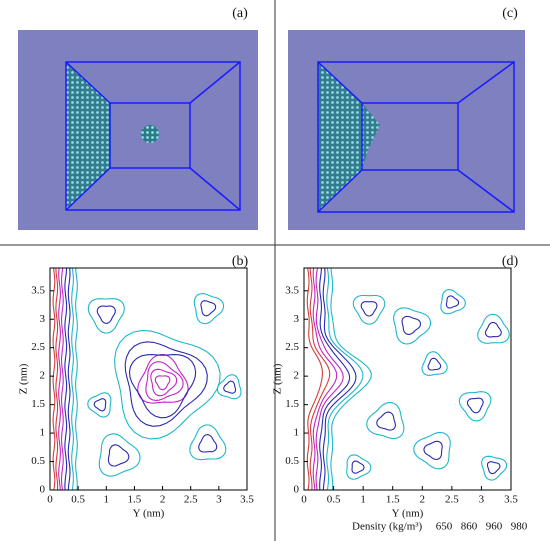 This screenshot has height=541, width=550. I want to click on y-tick-label: 0, so click(297, 490).